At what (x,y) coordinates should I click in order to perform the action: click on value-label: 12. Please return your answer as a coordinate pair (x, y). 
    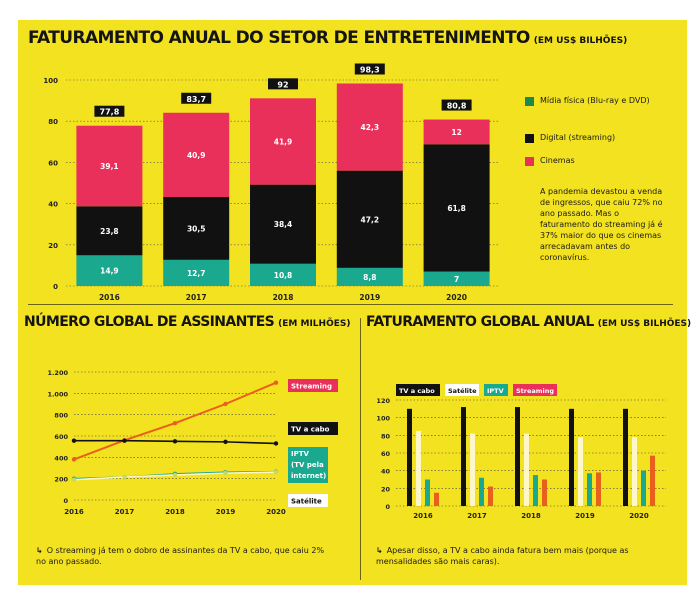
    Looking at the image, I should click on (456, 132).